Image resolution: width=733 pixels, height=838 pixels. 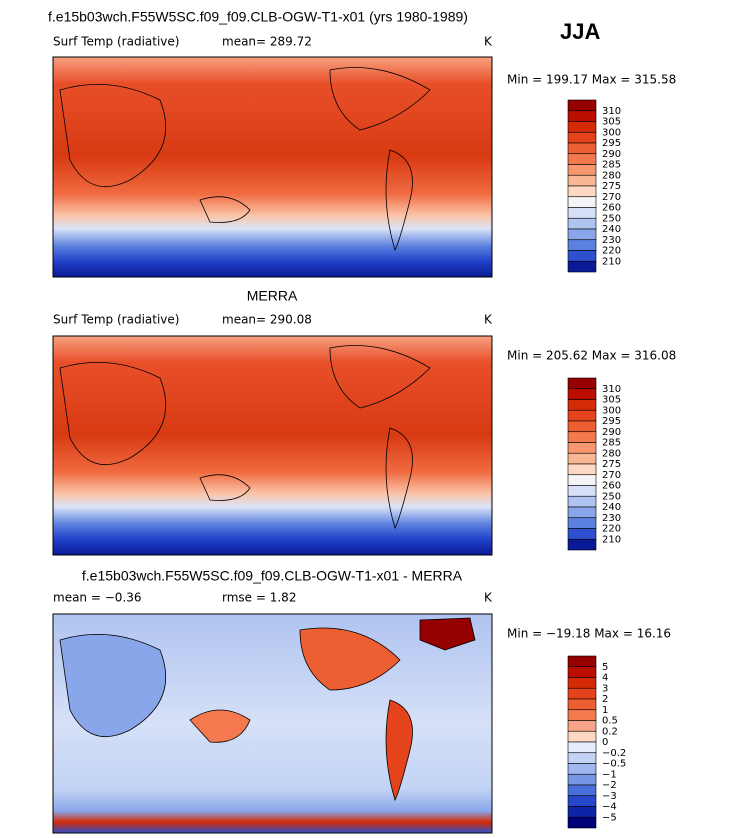 What do you see at coordinates (267, 320) in the screenshot?
I see `stat-label: mean= 290.08` at bounding box center [267, 320].